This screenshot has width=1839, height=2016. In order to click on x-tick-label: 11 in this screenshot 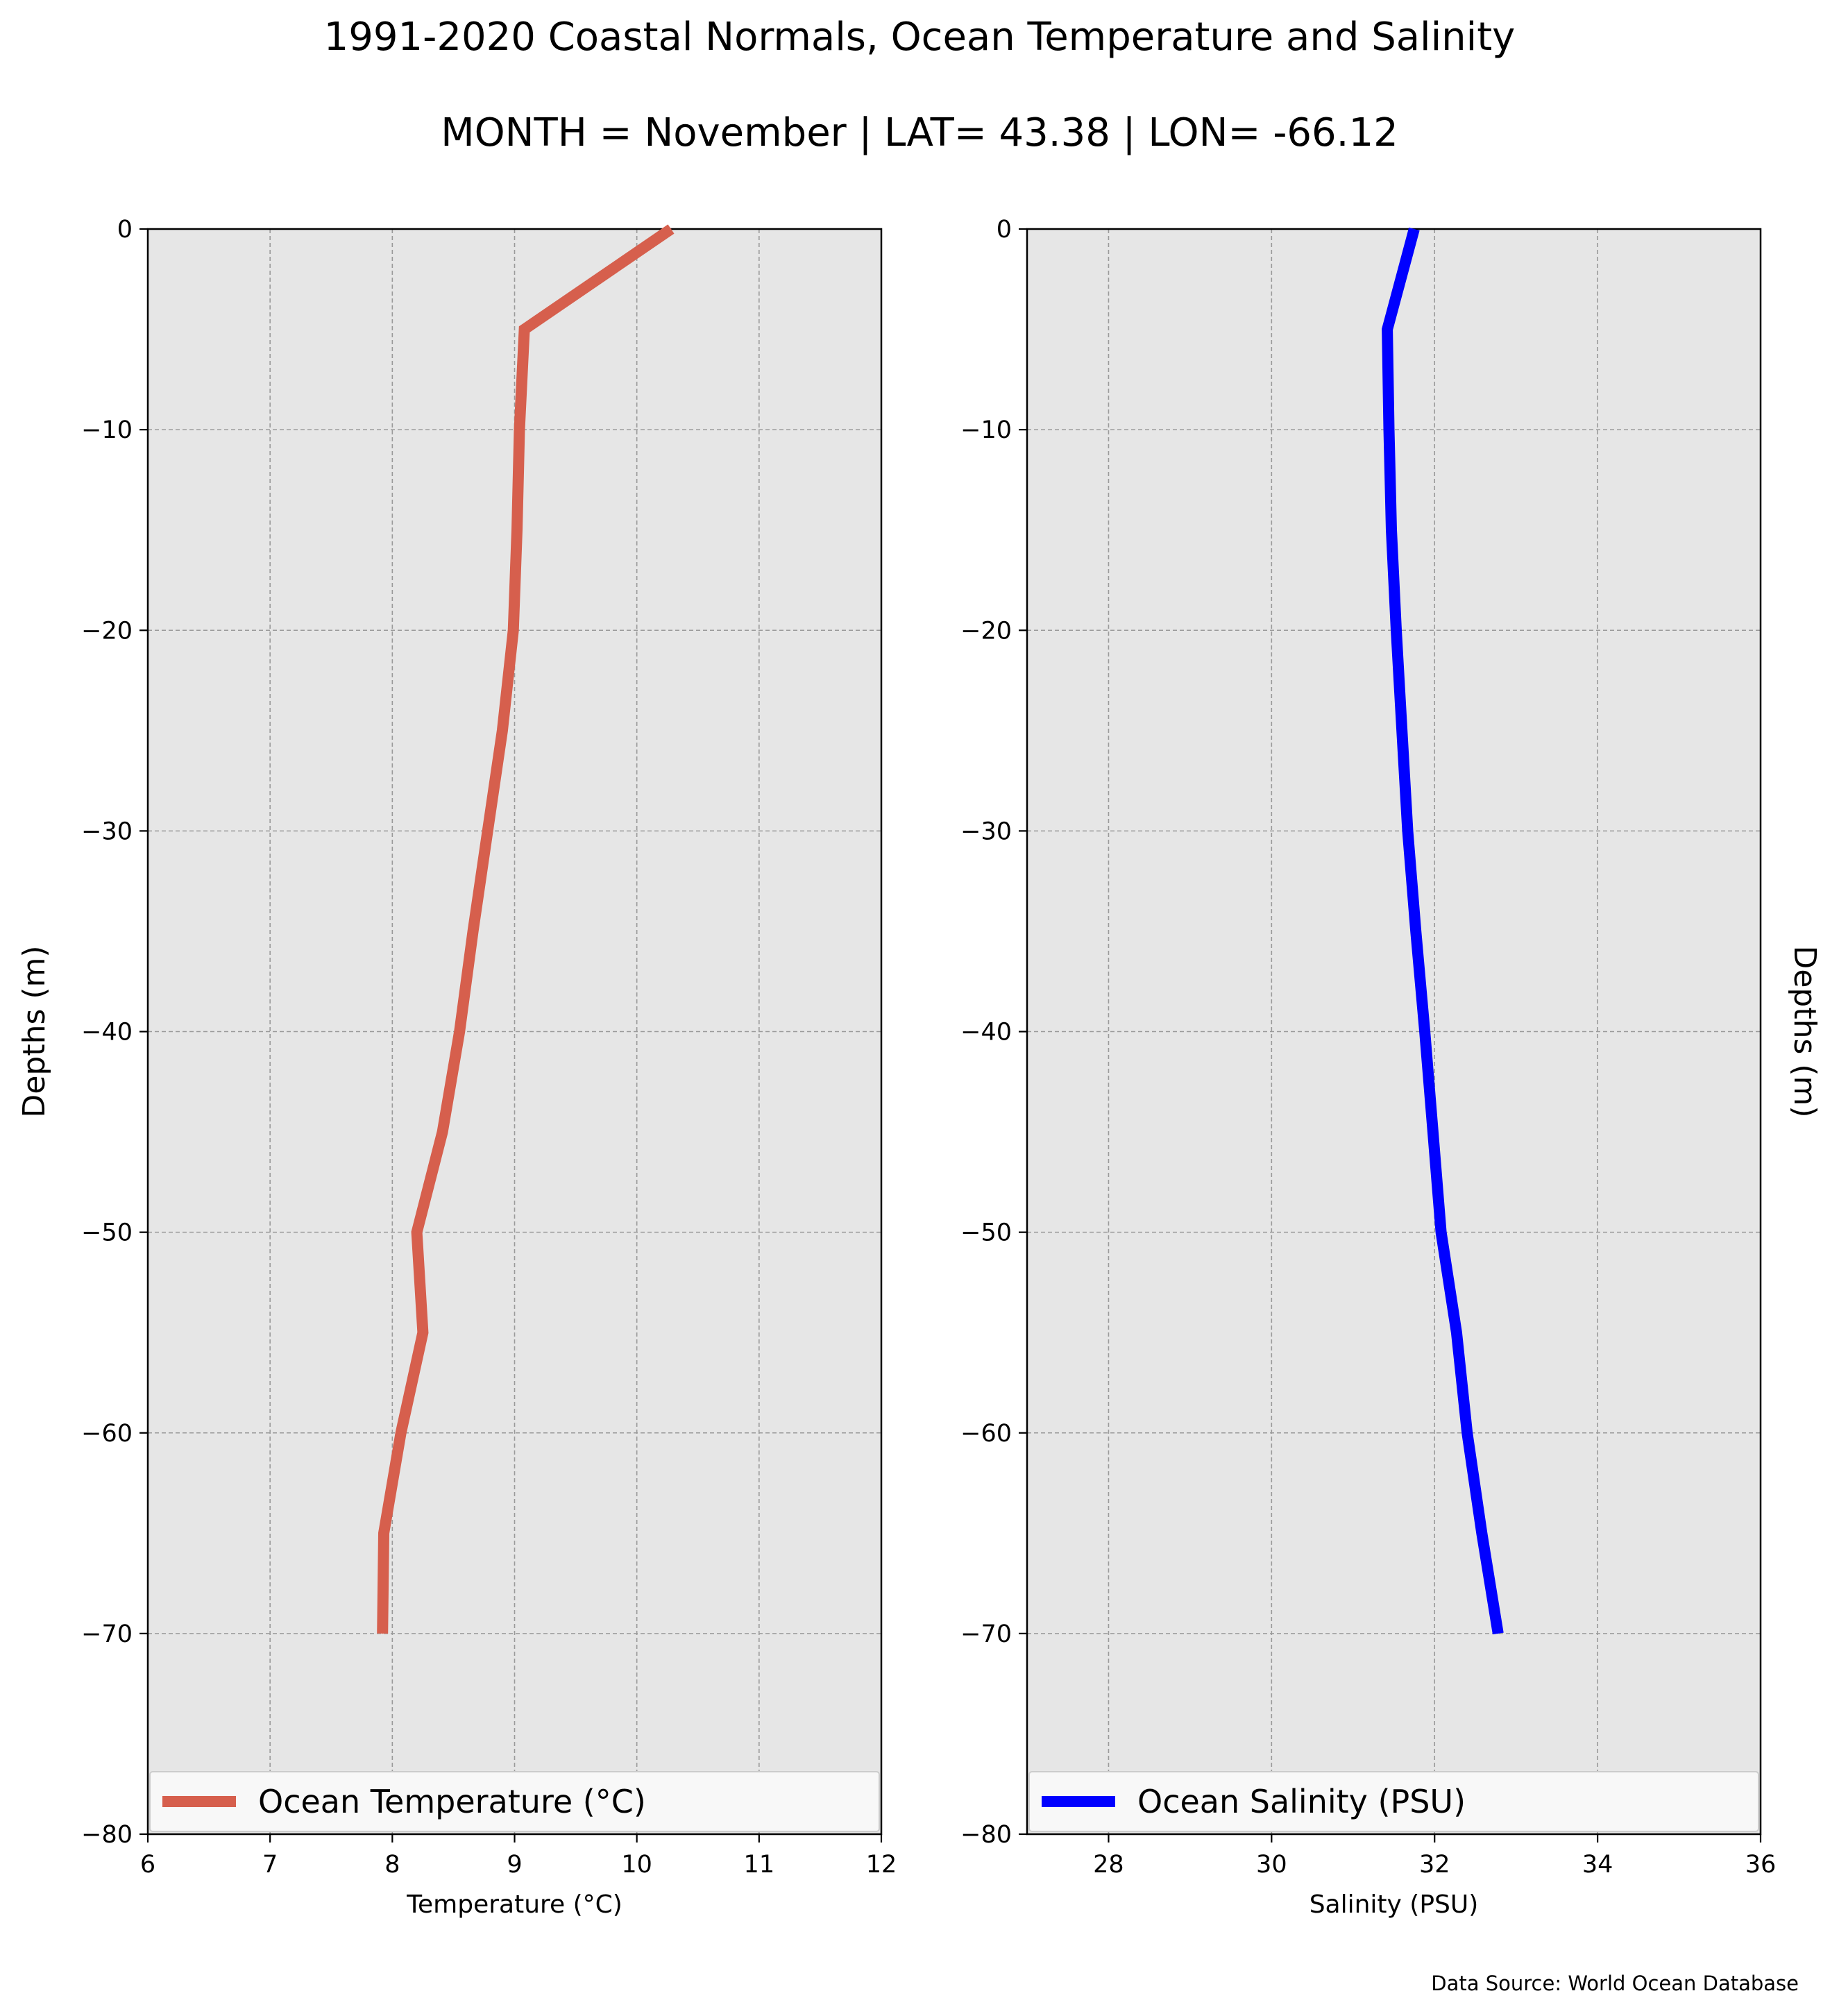, I will do `click(759, 1865)`.